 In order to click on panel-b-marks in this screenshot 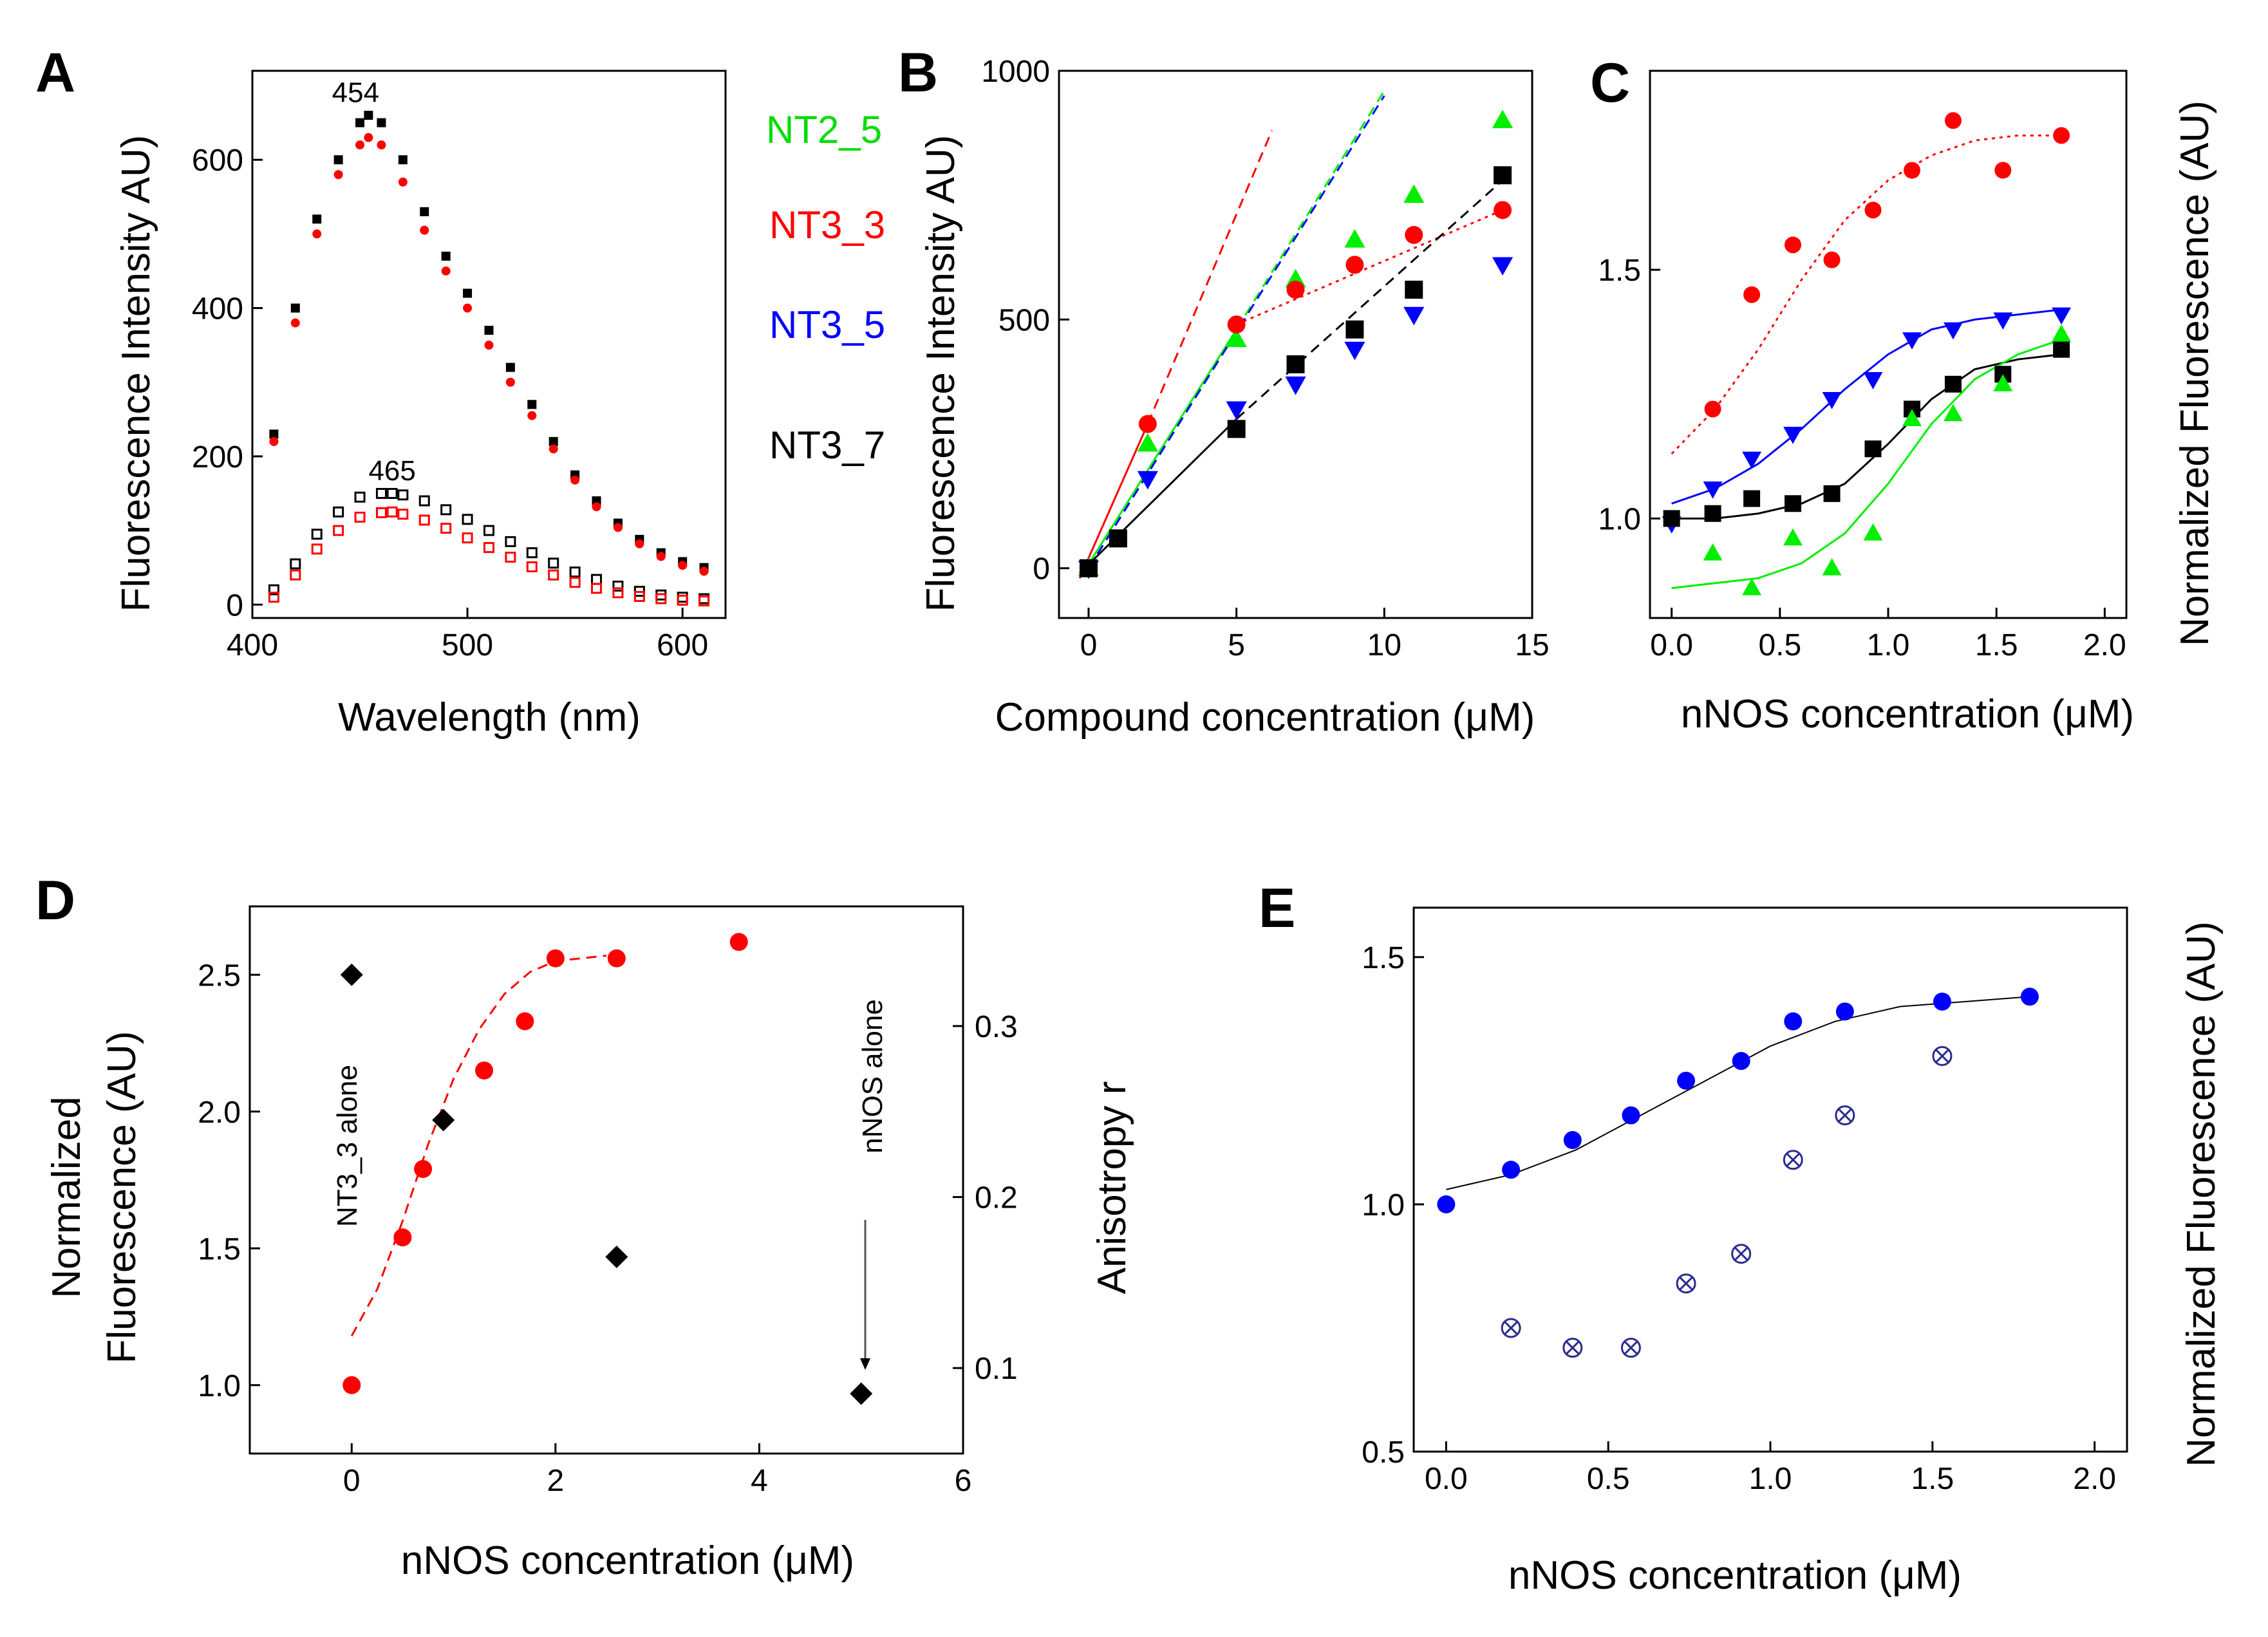, I will do `click(1296, 344)`.